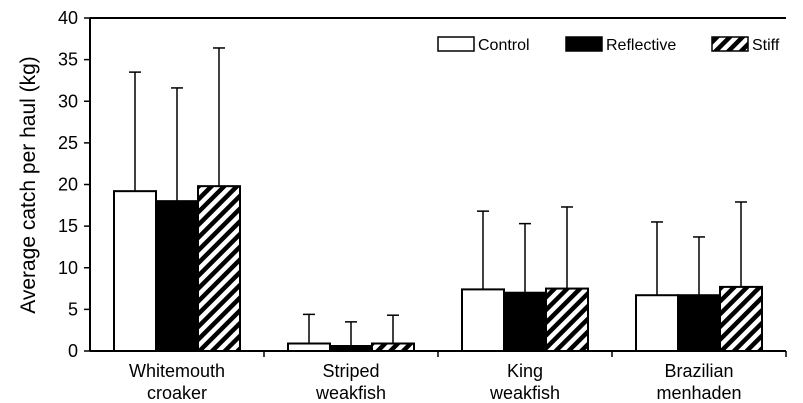  I want to click on legend-label-stiff: Stiff, so click(766, 45).